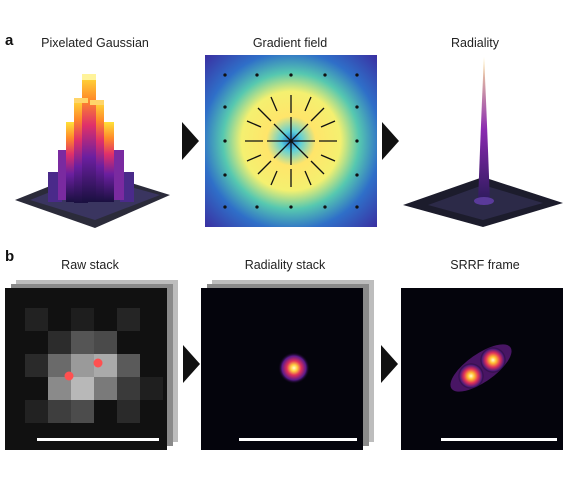 Image resolution: width=571 pixels, height=481 pixels. Describe the element at coordinates (92, 151) in the screenshot. I see `pixelated-gaussian-plot` at that location.